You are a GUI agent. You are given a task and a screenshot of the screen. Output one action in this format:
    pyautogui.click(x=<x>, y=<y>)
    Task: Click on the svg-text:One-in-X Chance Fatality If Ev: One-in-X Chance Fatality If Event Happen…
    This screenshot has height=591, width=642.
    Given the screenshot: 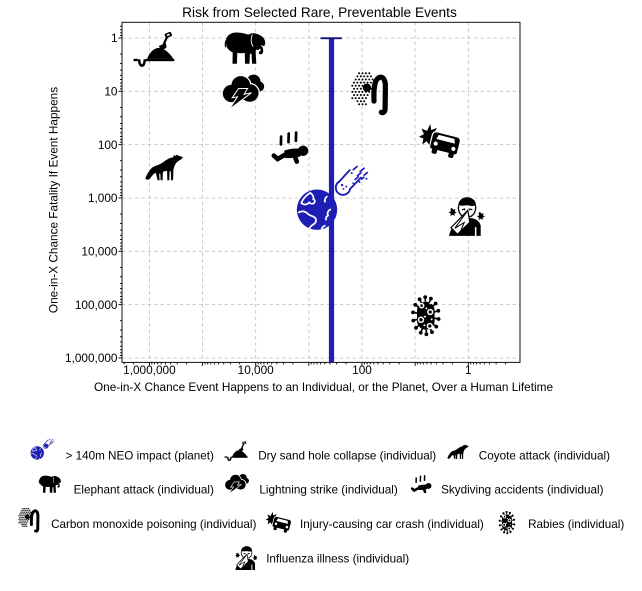 What is the action you would take?
    pyautogui.click(x=54, y=200)
    